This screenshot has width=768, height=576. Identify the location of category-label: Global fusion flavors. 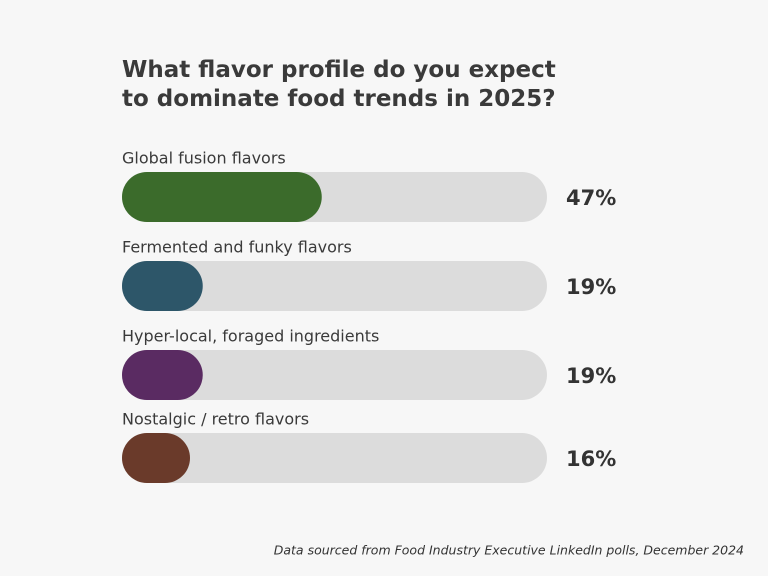
(204, 158).